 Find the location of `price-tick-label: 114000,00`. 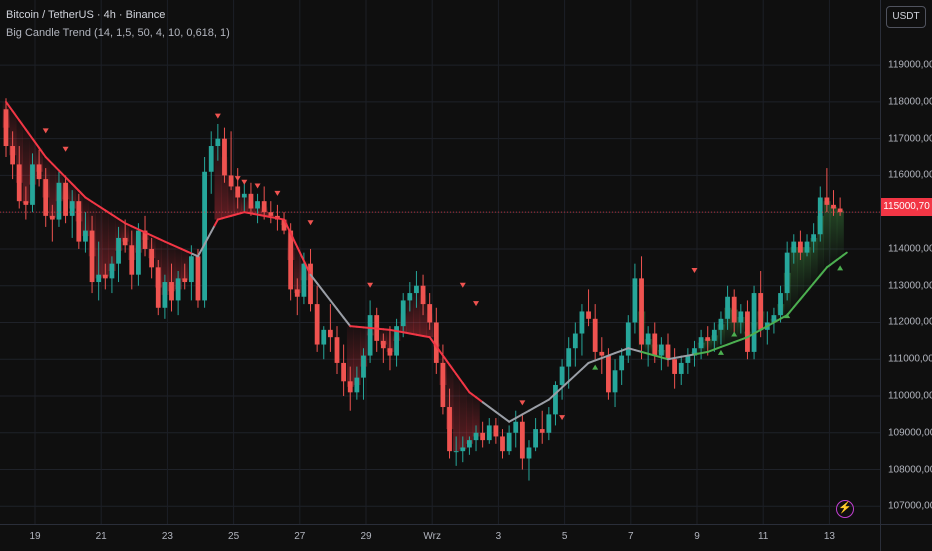

price-tick-label: 114000,00 is located at coordinates (910, 249).